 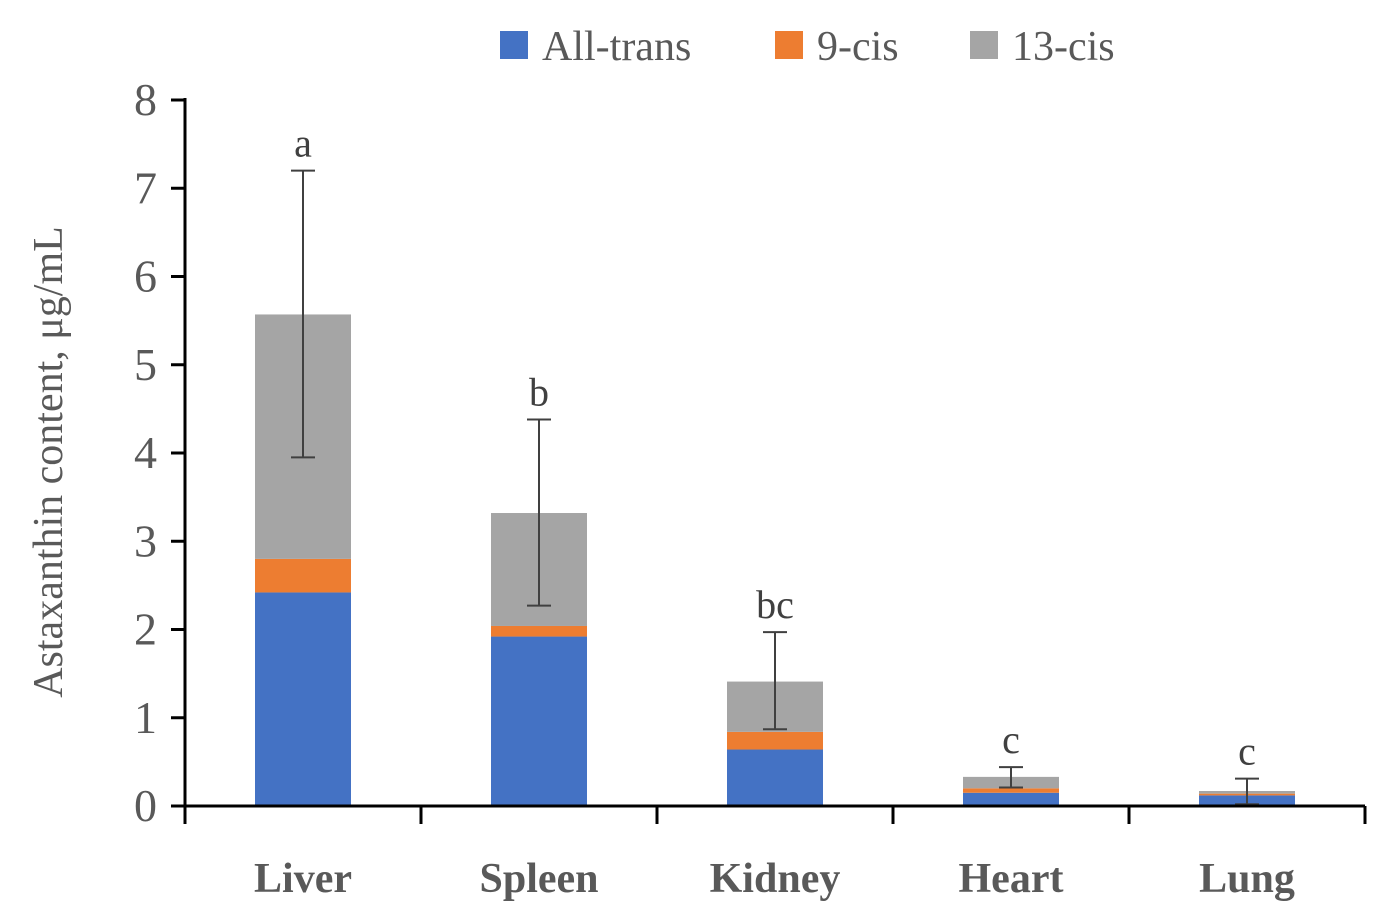 I want to click on y-tick-label: 6, so click(x=145, y=276).